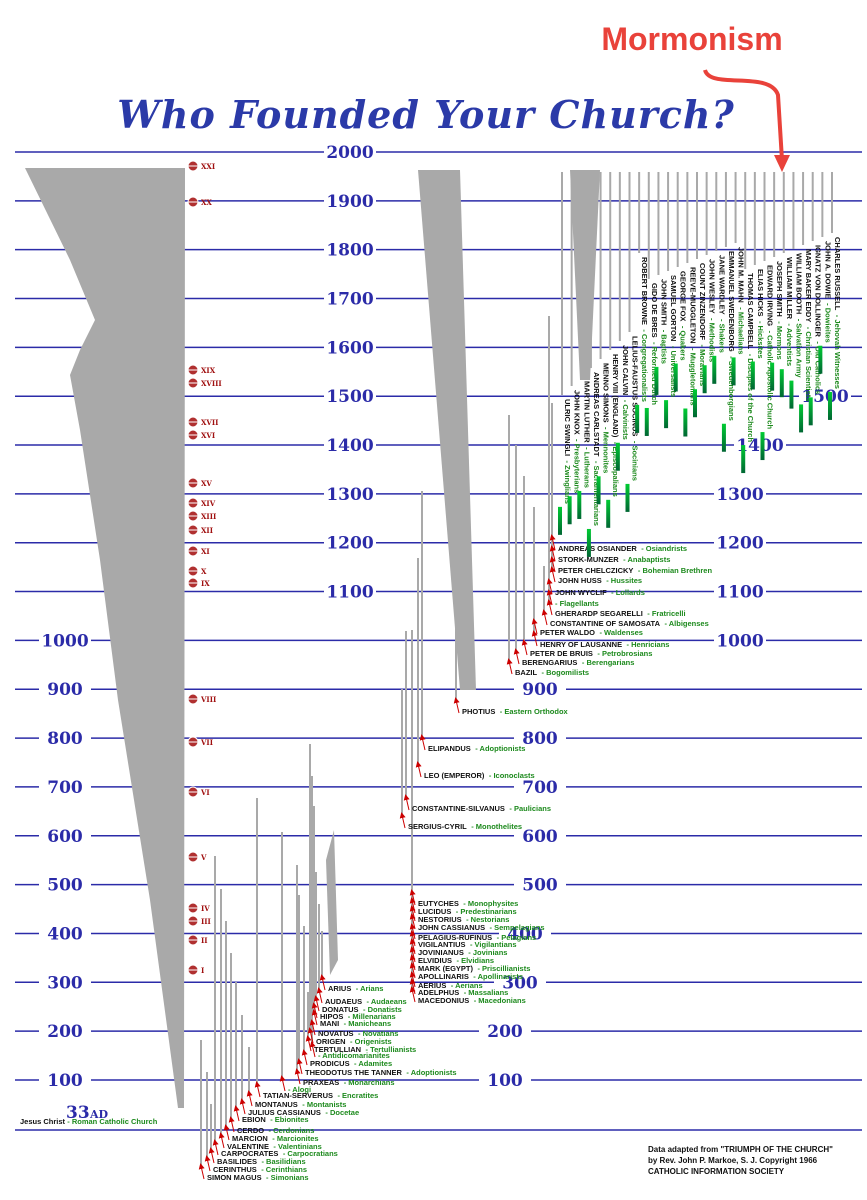 The image size is (867, 1200). Describe the element at coordinates (284, 1169) in the screenshot. I see `sect-name: - Cerinthians` at that location.